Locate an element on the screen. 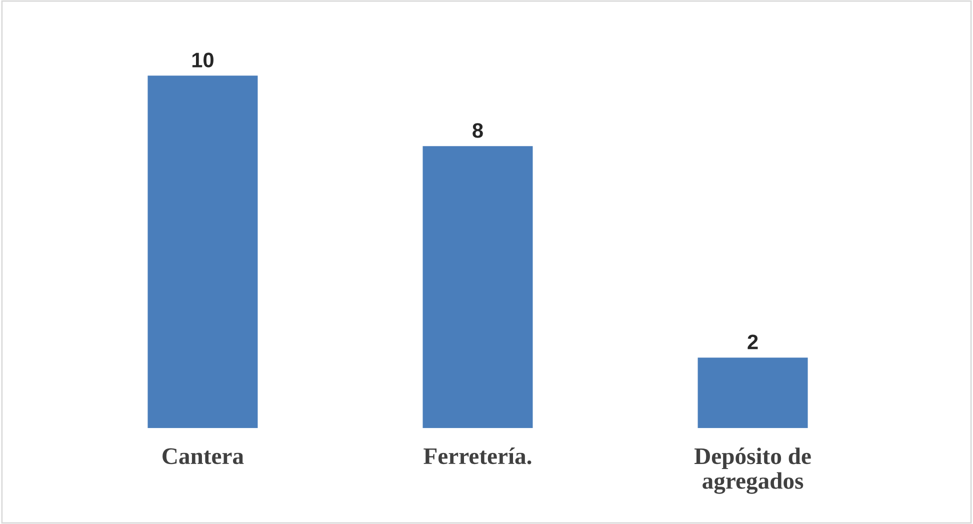 The image size is (973, 524). data-label: 8 is located at coordinates (477, 130).